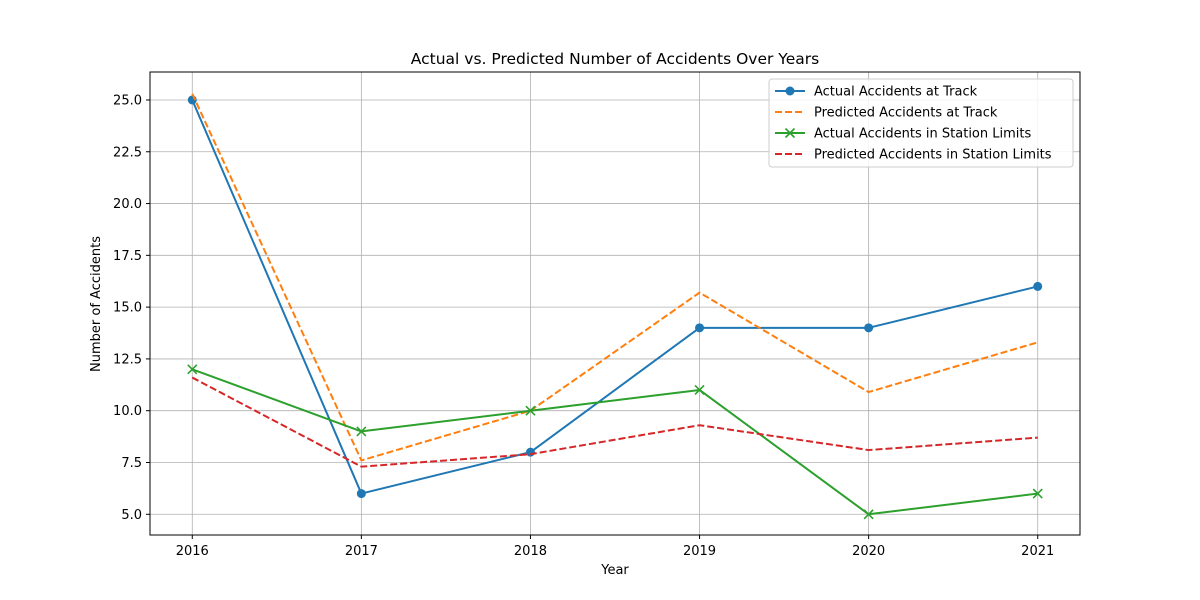 Image resolution: width=1200 pixels, height=600 pixels. What do you see at coordinates (127, 100) in the screenshot?
I see `y-tick-label: 25.0` at bounding box center [127, 100].